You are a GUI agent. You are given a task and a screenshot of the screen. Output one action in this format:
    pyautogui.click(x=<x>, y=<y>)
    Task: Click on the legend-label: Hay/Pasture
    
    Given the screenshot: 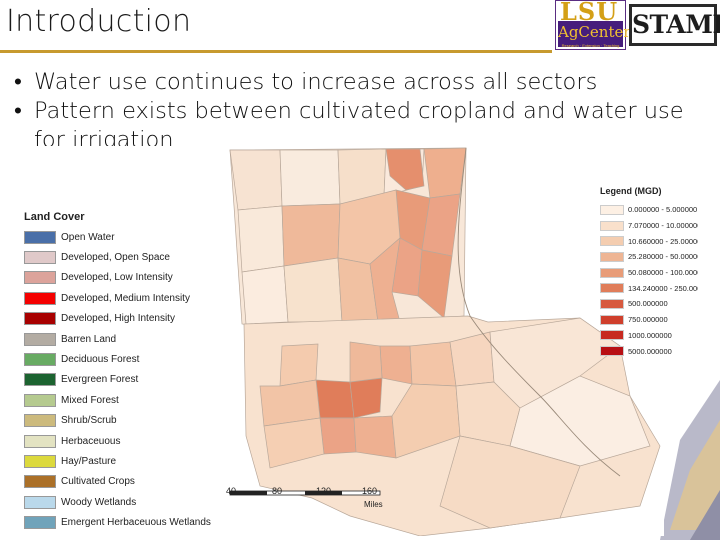 What is the action you would take?
    pyautogui.click(x=89, y=461)
    